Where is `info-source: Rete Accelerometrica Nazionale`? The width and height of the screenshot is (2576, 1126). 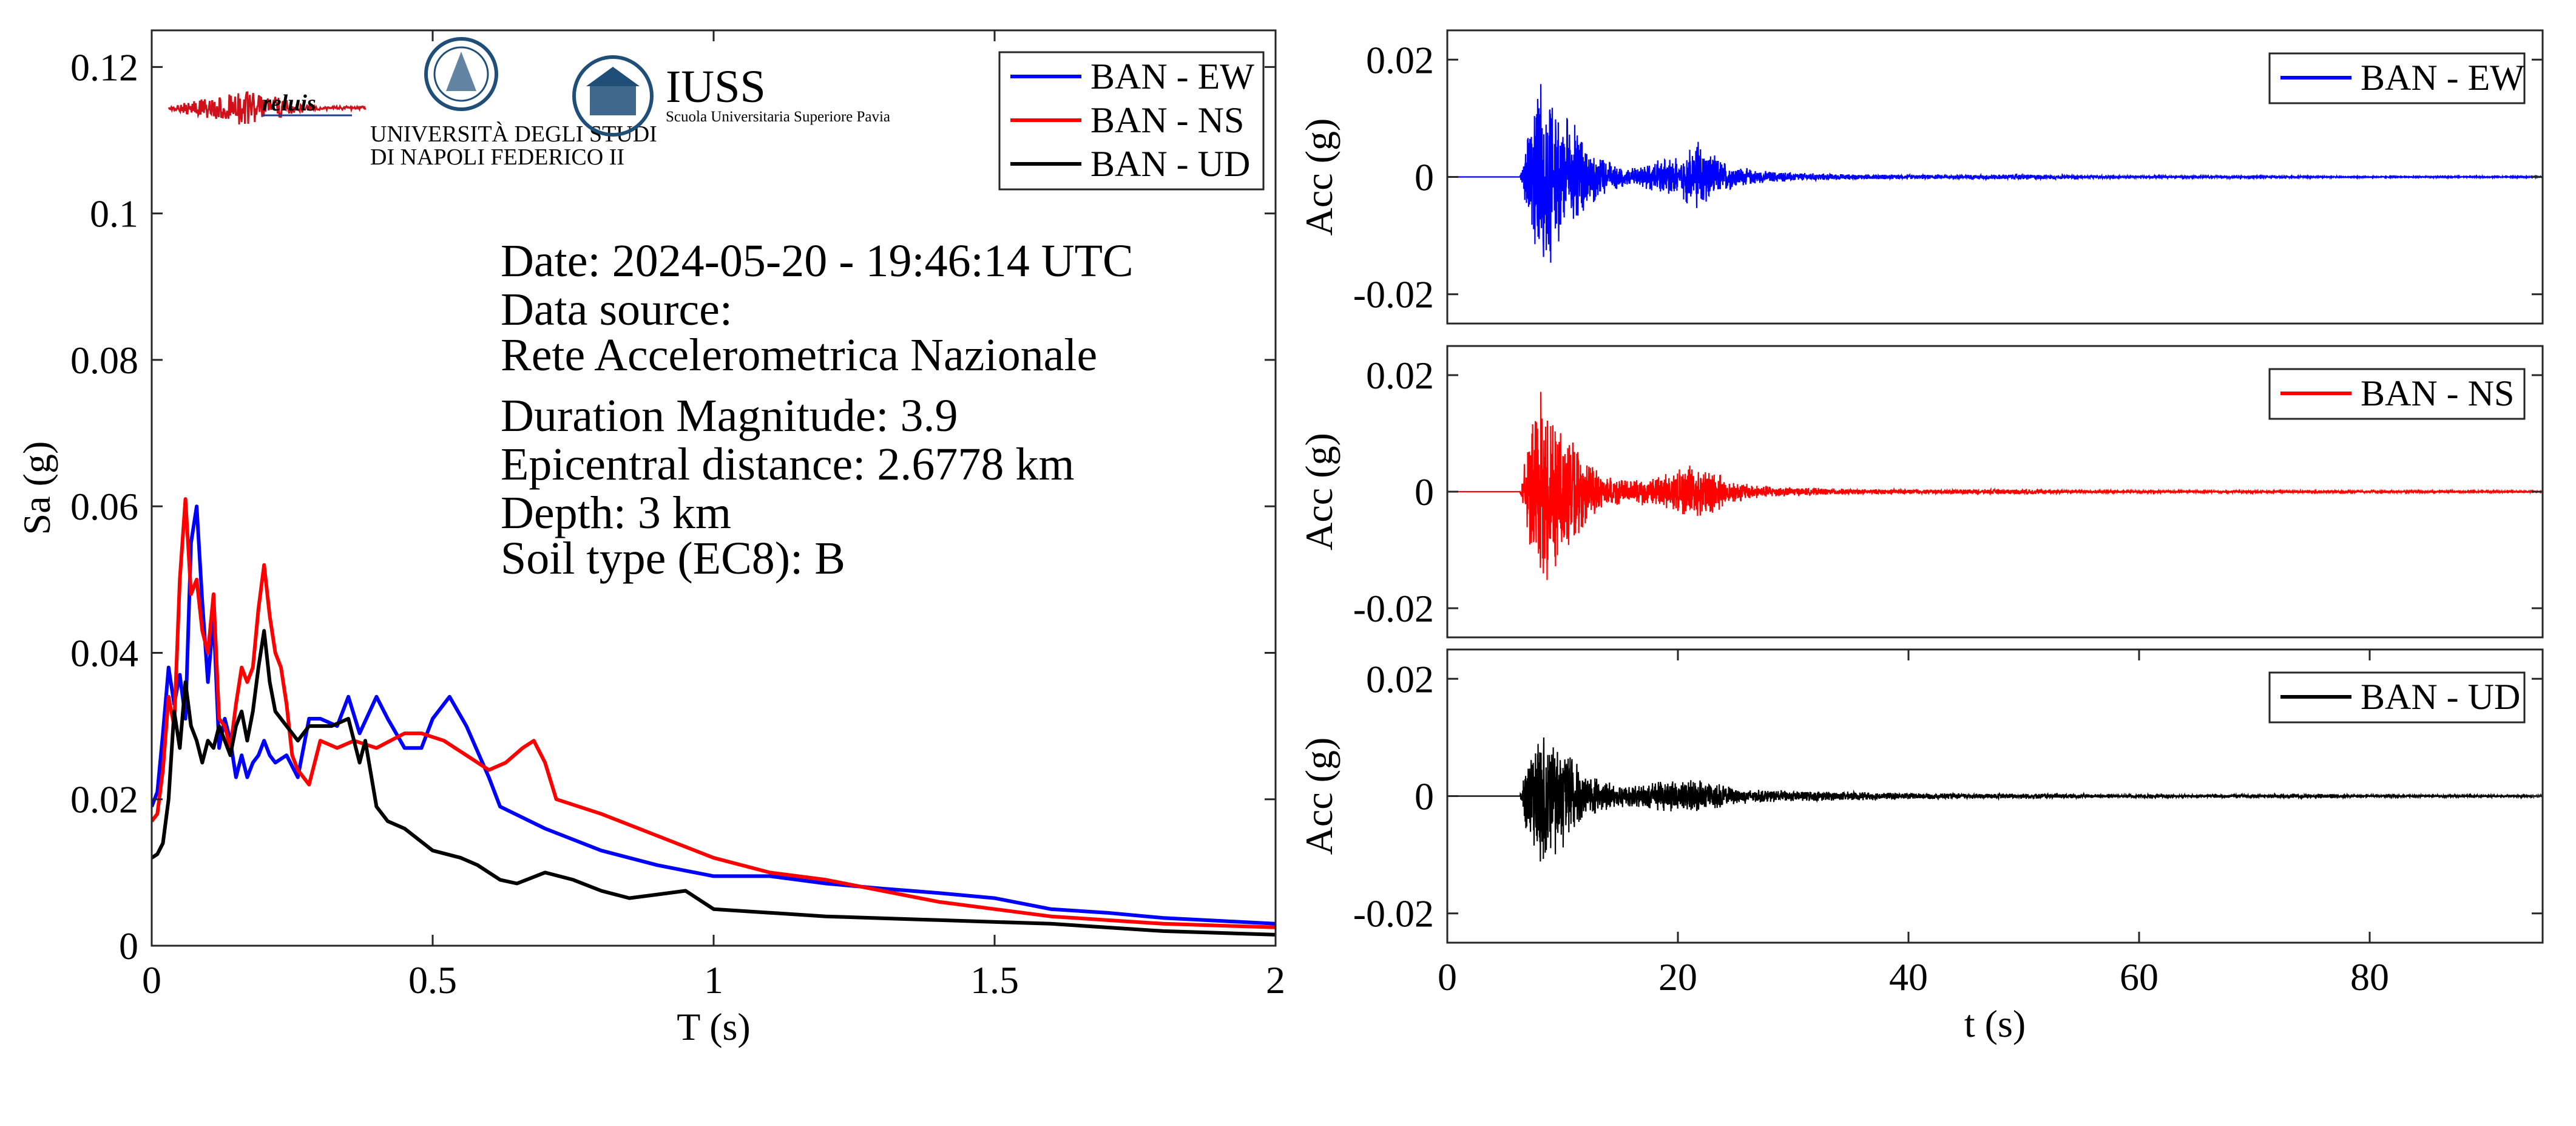 info-source: Rete Accelerometrica Nazionale is located at coordinates (799, 355).